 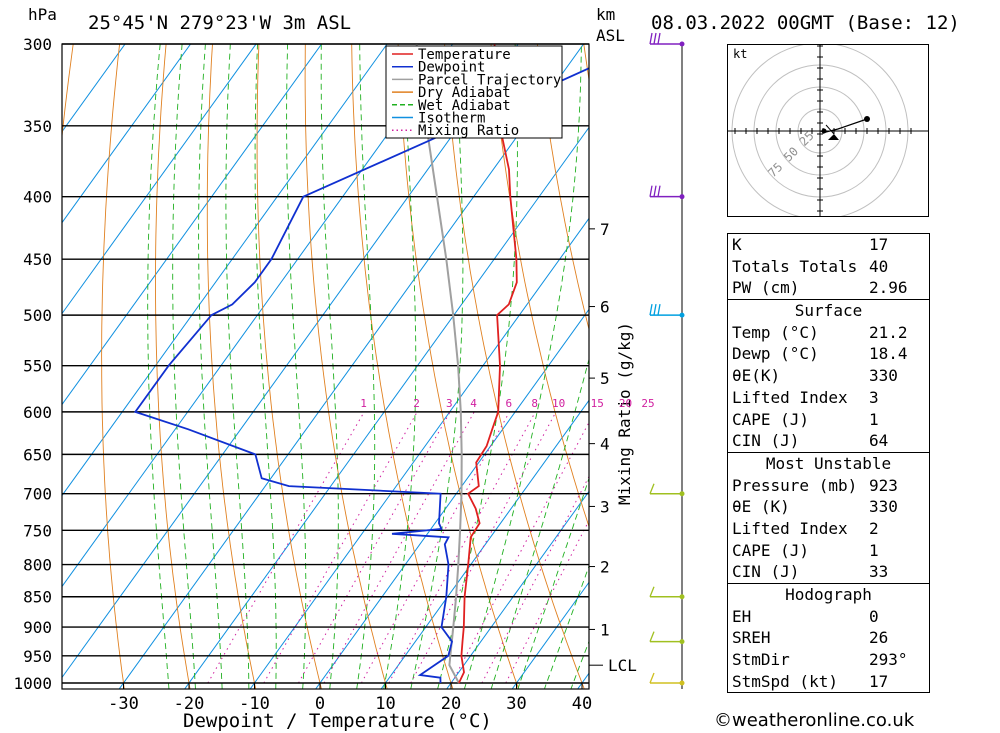 I want to click on storm-motion-marker, so click(x=833, y=137).